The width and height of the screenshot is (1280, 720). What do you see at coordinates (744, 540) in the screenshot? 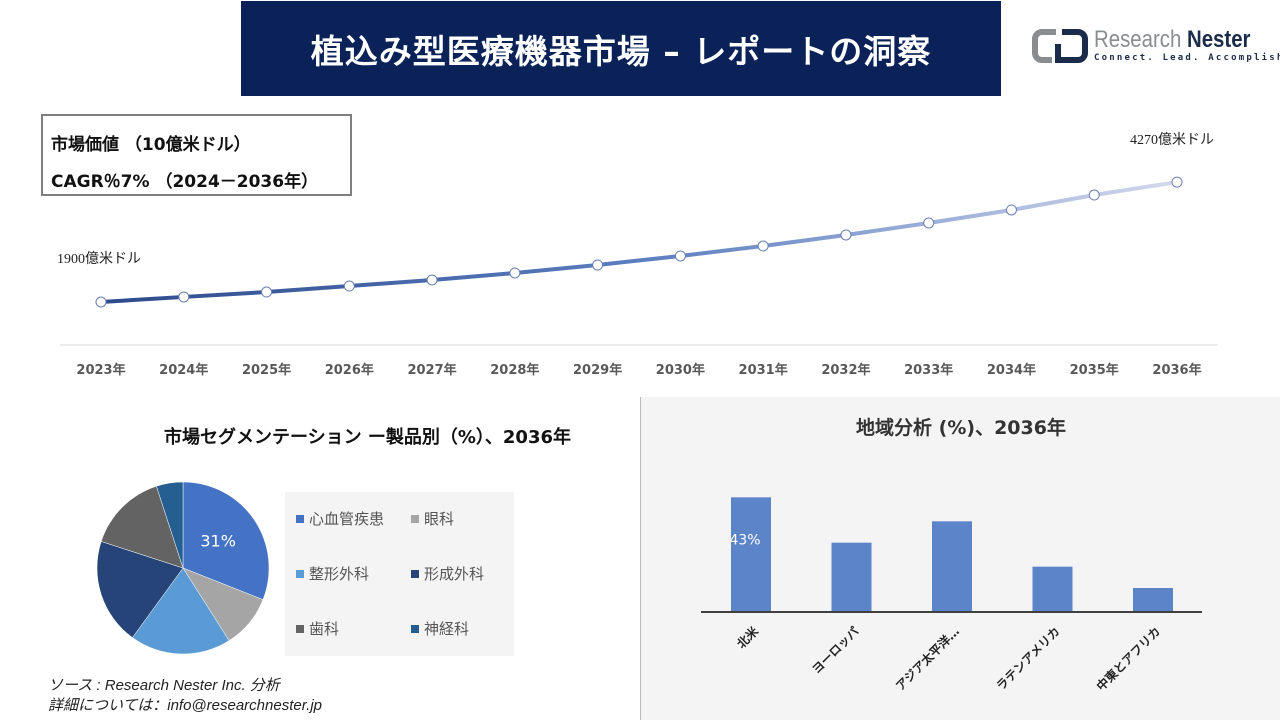
I see `bar-data-label: 43%` at bounding box center [744, 540].